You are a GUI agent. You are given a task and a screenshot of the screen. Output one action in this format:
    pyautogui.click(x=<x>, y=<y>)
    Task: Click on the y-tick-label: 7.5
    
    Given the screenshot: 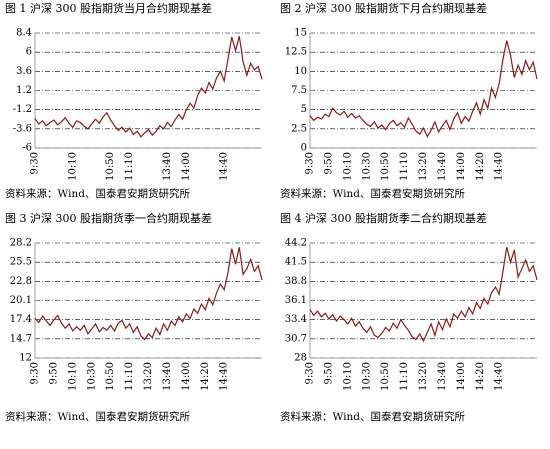 What is the action you would take?
    pyautogui.click(x=299, y=90)
    